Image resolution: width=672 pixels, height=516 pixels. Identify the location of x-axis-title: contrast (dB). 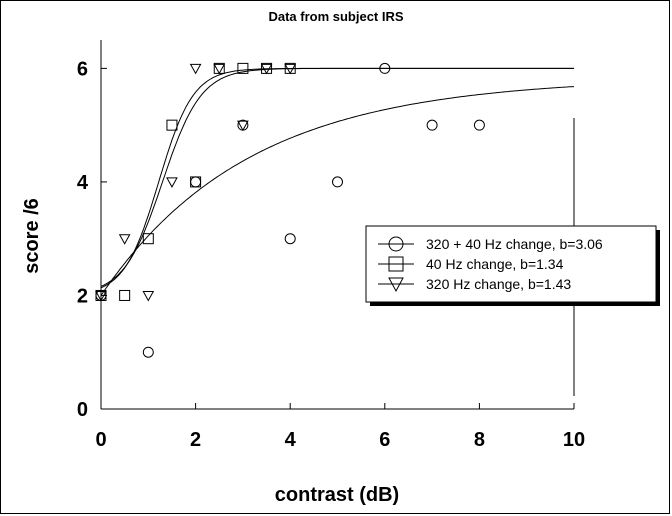
(337, 495).